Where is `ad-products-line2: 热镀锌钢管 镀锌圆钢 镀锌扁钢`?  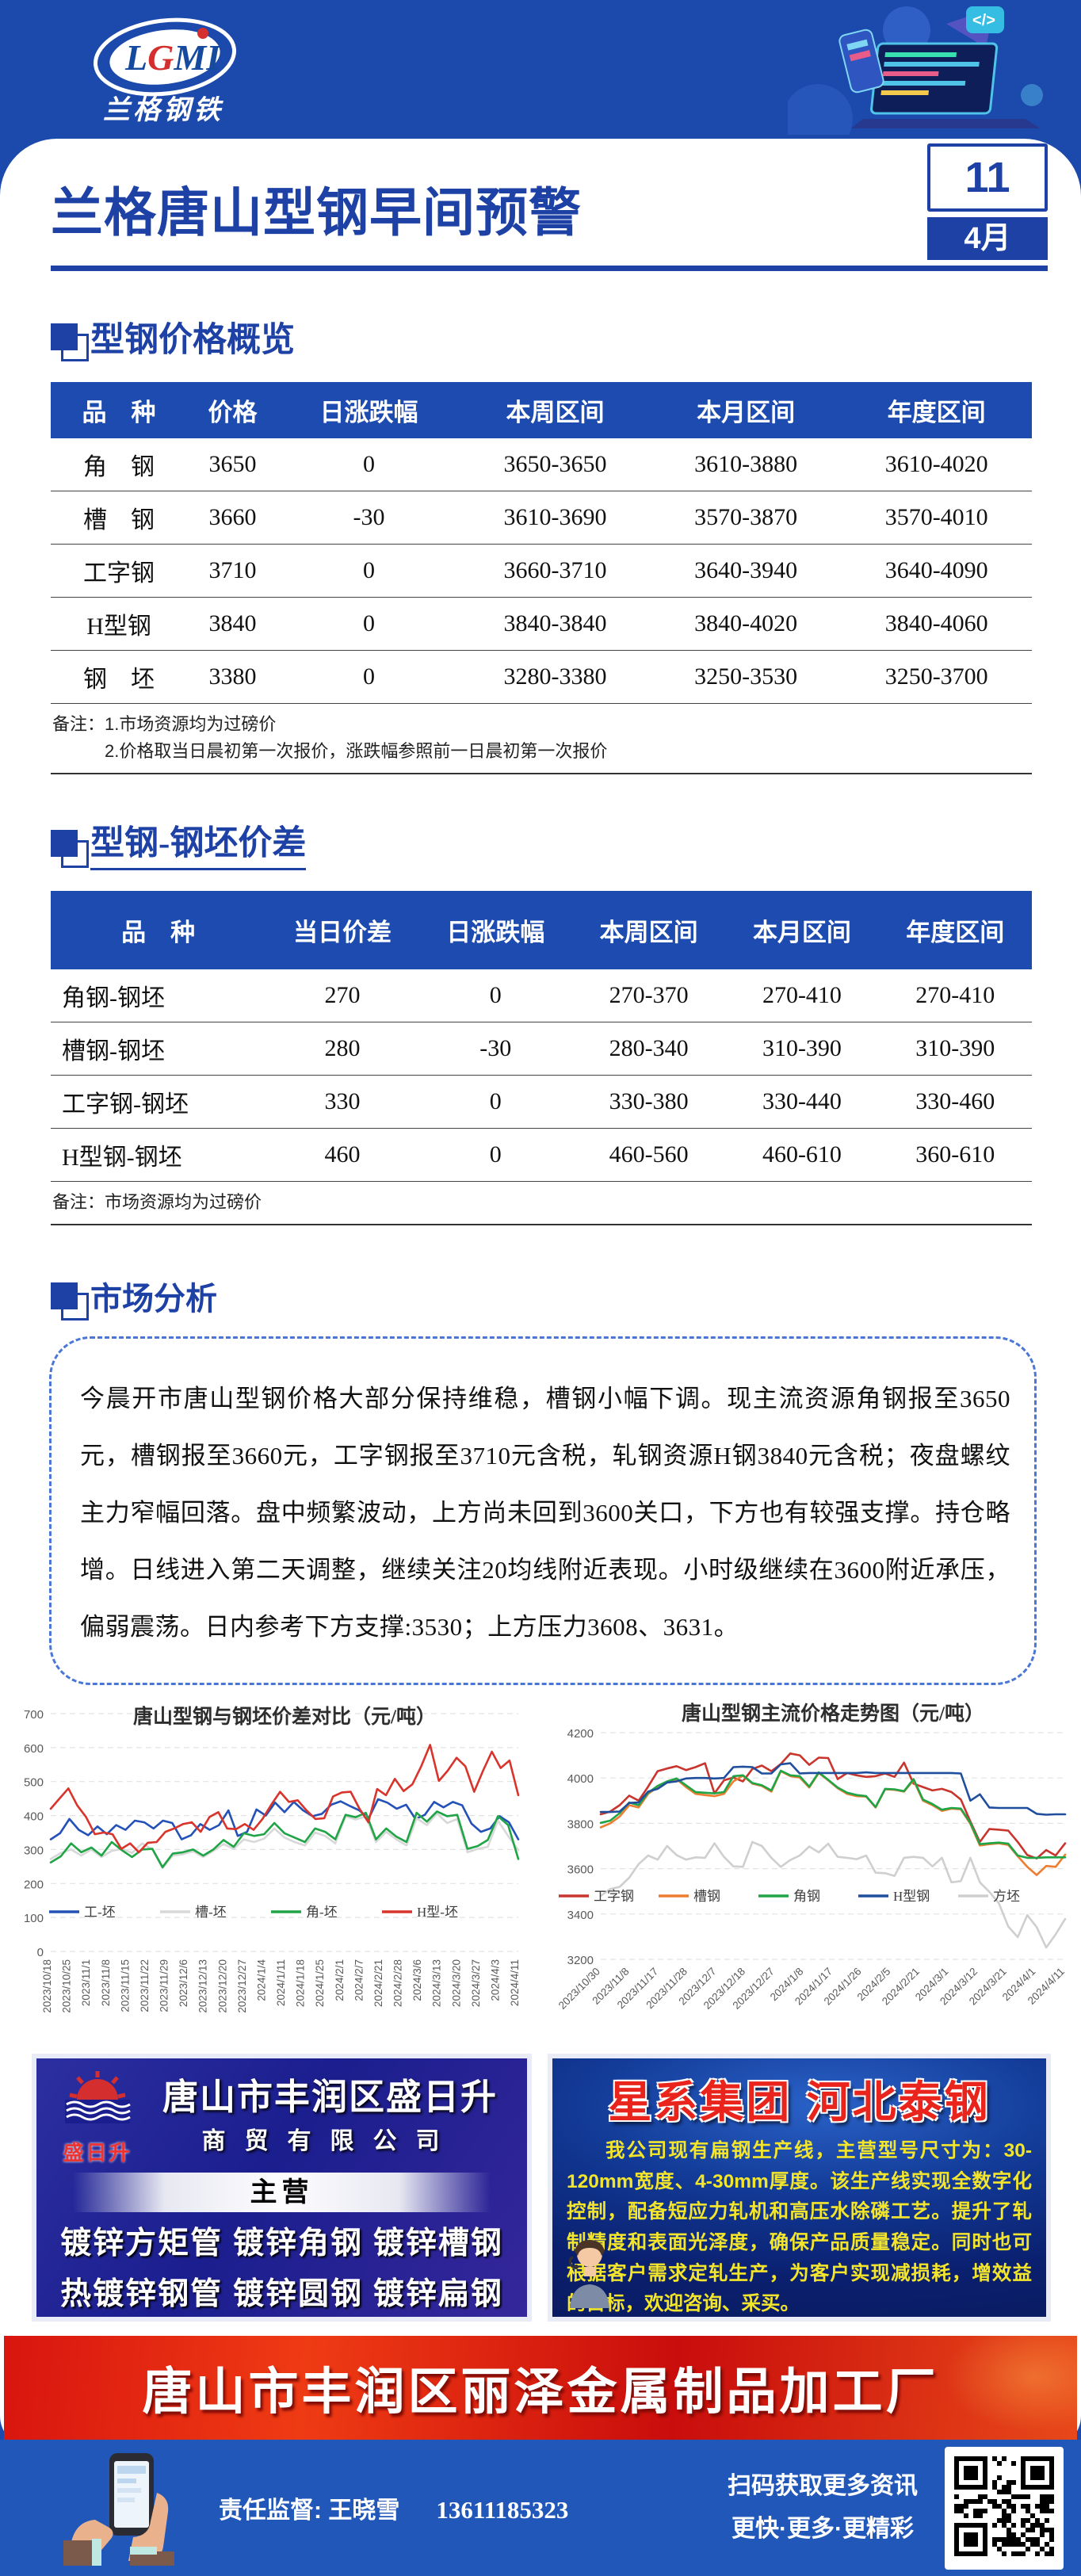
ad-products-line2: 热镀锌钢管 镀锌圆钢 镀锌扁钢 is located at coordinates (281, 2293).